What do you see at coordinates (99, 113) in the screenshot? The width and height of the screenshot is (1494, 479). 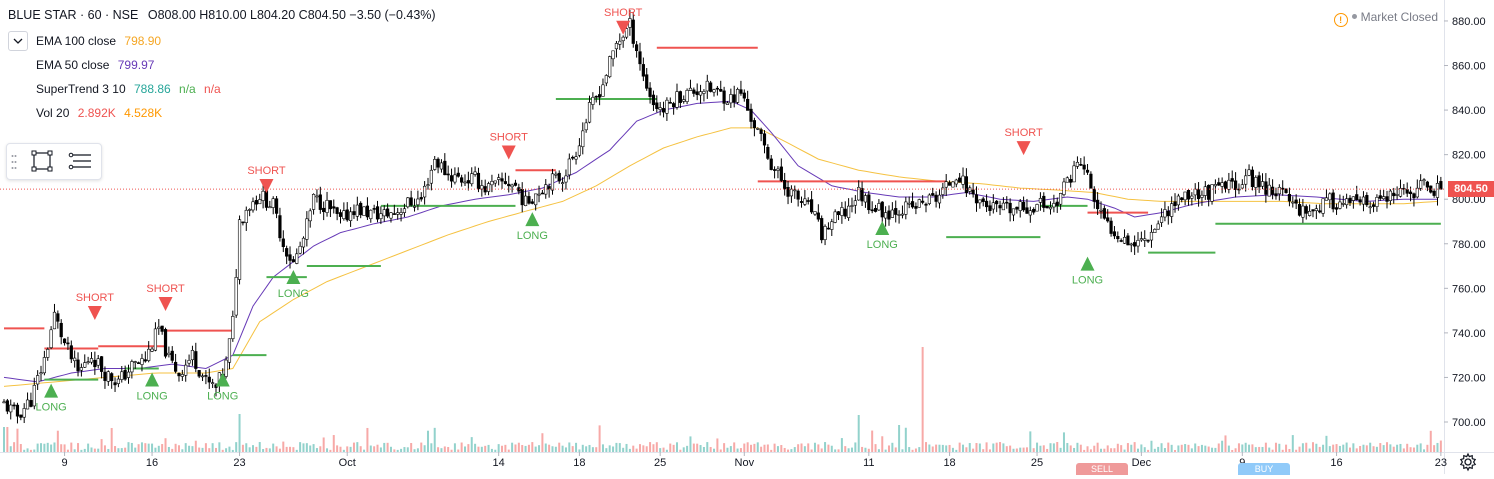 I see `legend-volume: Vol 20 2.892K 4.528K` at bounding box center [99, 113].